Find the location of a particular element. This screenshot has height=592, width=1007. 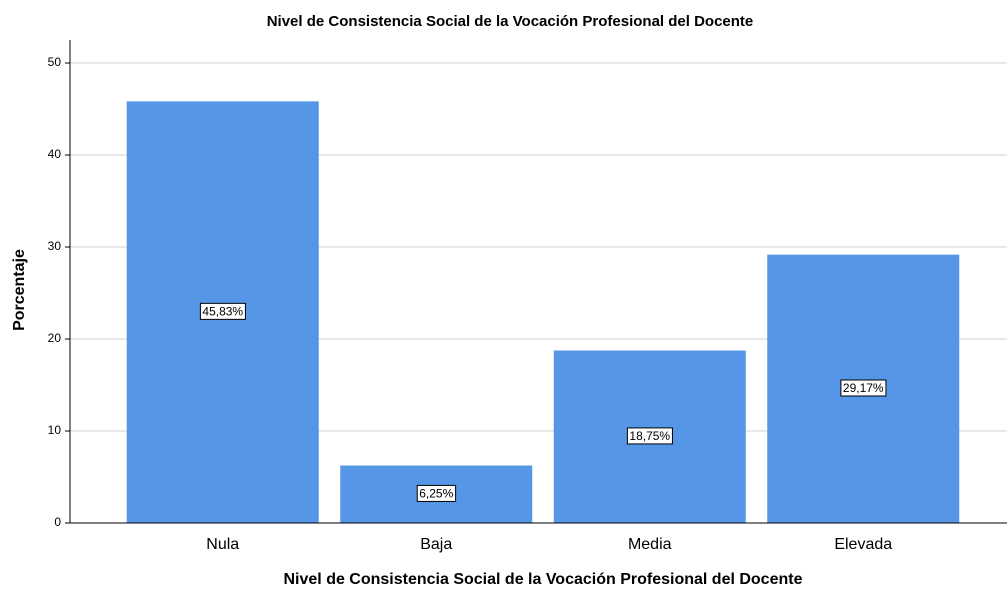

x-tick-label: Baja is located at coordinates (436, 544).